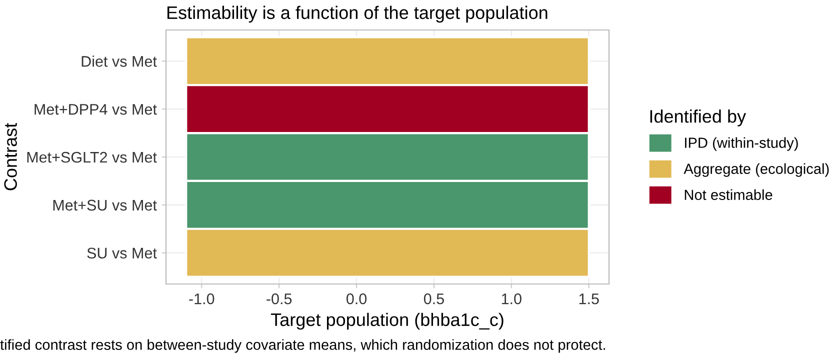 The width and height of the screenshot is (840, 360). Describe the element at coordinates (302, 346) in the screenshot. I see `text: tified contrast rests on between-study covariate means, which randomization does not protect.` at that location.